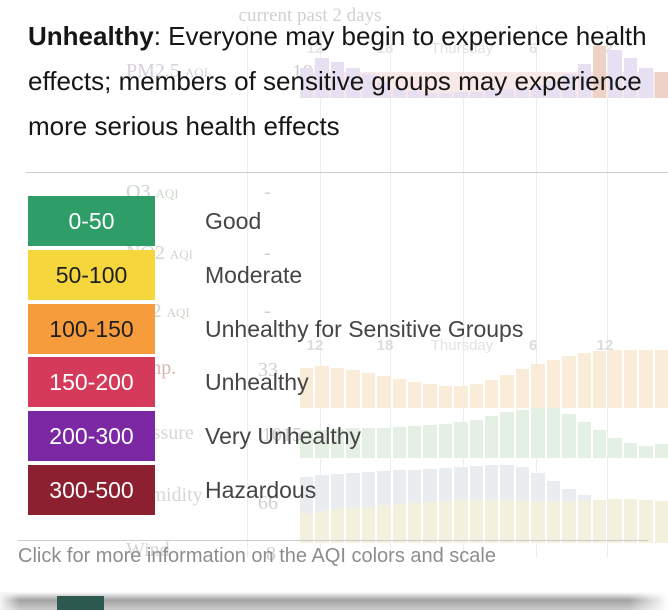  I want to click on legend-label-unhealthy: Unhealthy, so click(257, 382).